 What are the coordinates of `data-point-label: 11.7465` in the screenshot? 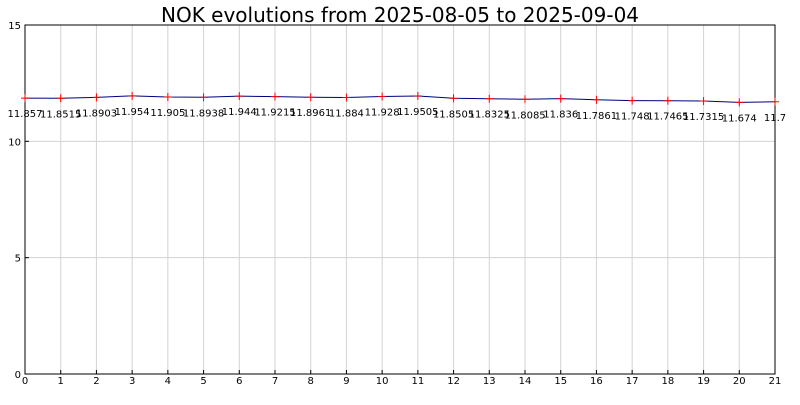 It's located at (667, 117).